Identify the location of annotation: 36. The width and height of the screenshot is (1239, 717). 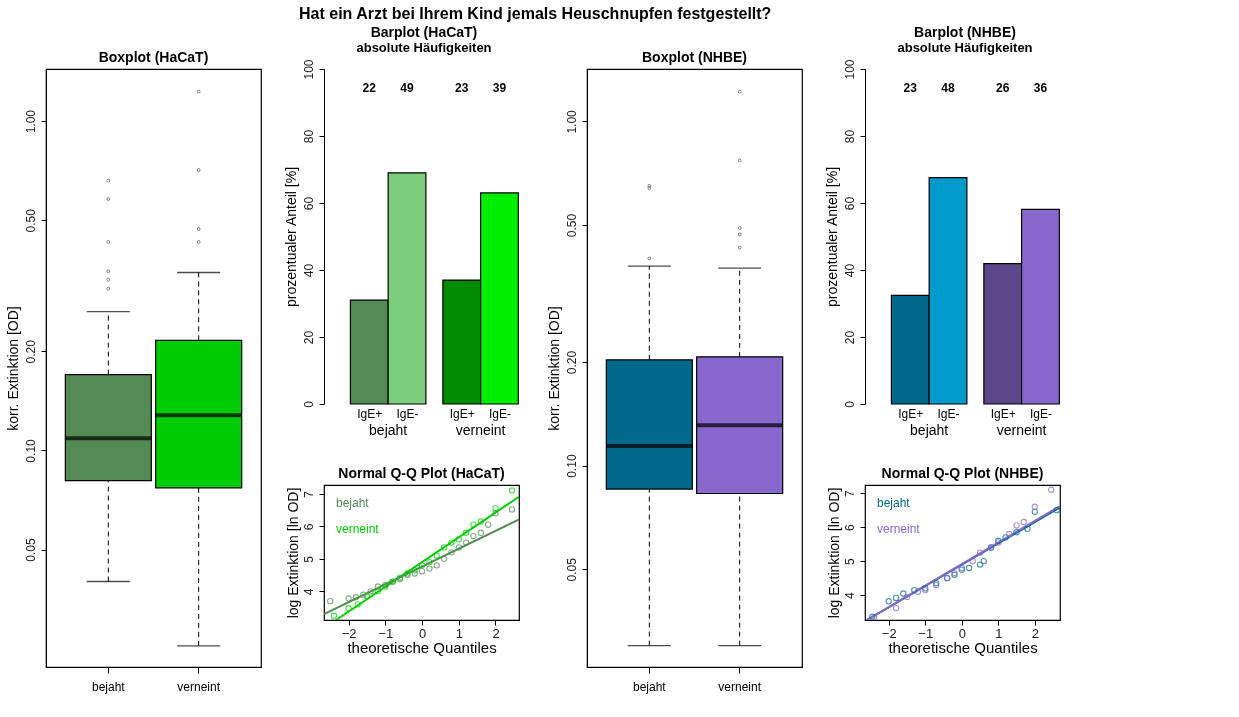
(1040, 88).